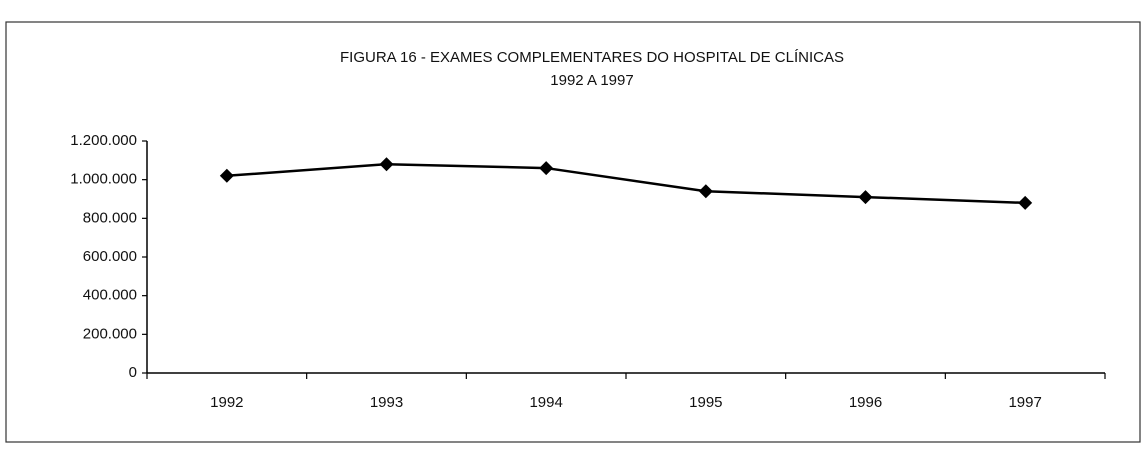 The width and height of the screenshot is (1148, 449). I want to click on chart-subtitle: 1992 A 1997, so click(591, 80).